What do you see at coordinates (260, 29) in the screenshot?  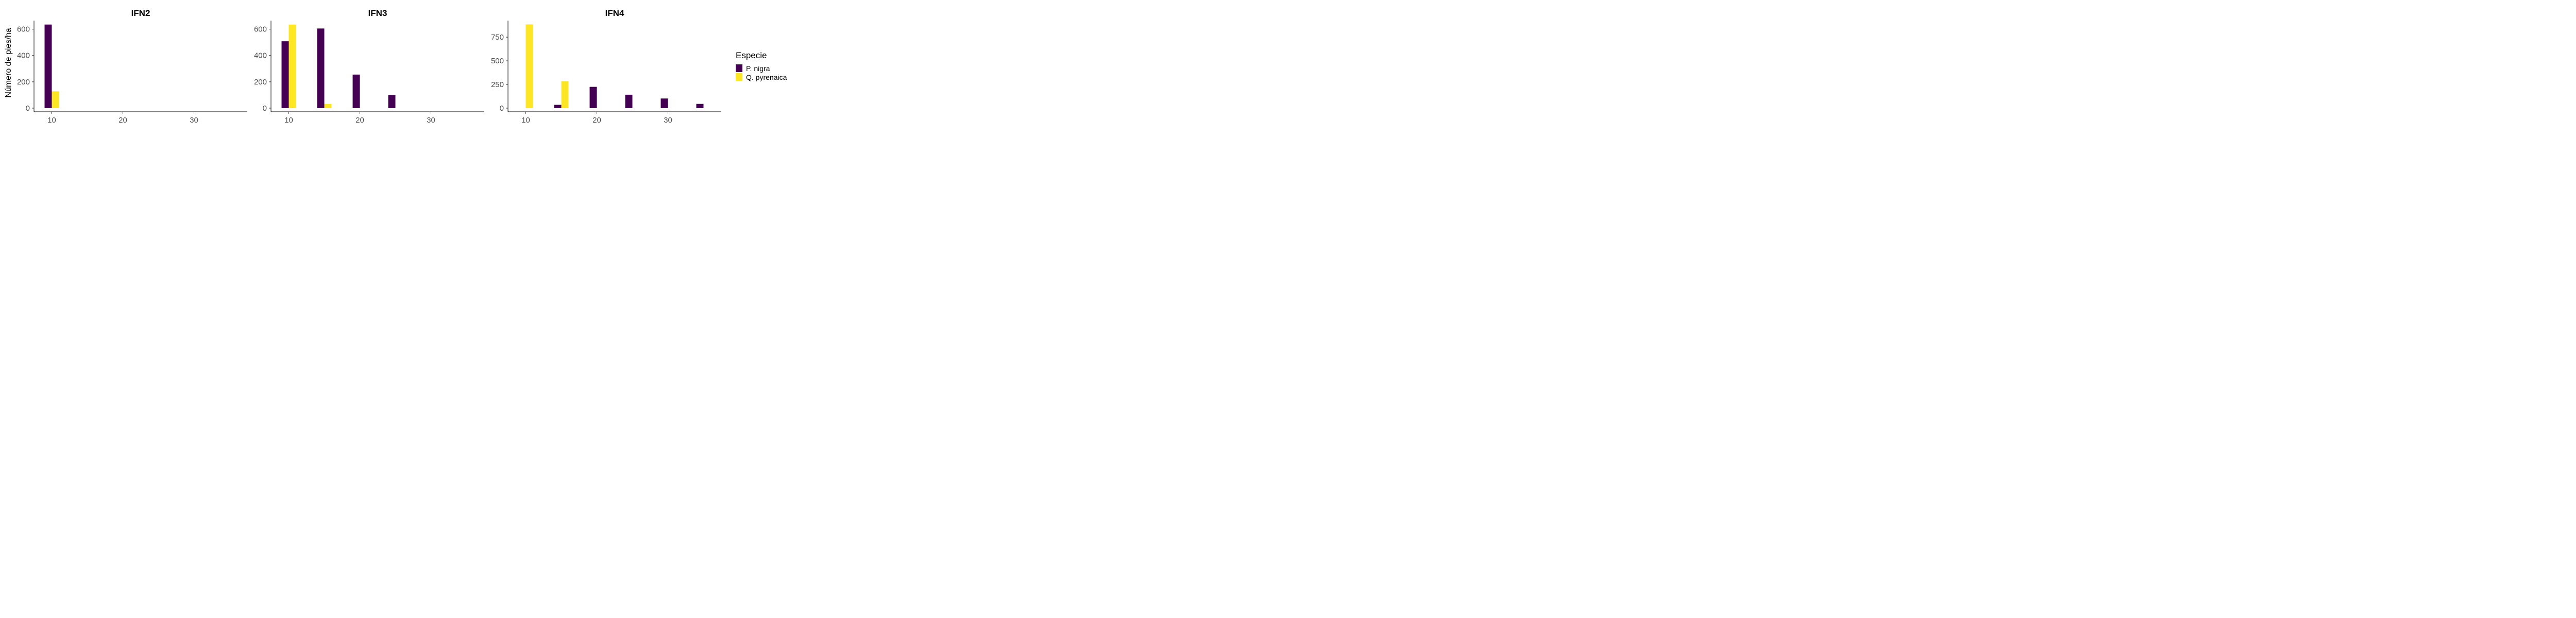 I see `y-tick-label-2-600: 600` at bounding box center [260, 29].